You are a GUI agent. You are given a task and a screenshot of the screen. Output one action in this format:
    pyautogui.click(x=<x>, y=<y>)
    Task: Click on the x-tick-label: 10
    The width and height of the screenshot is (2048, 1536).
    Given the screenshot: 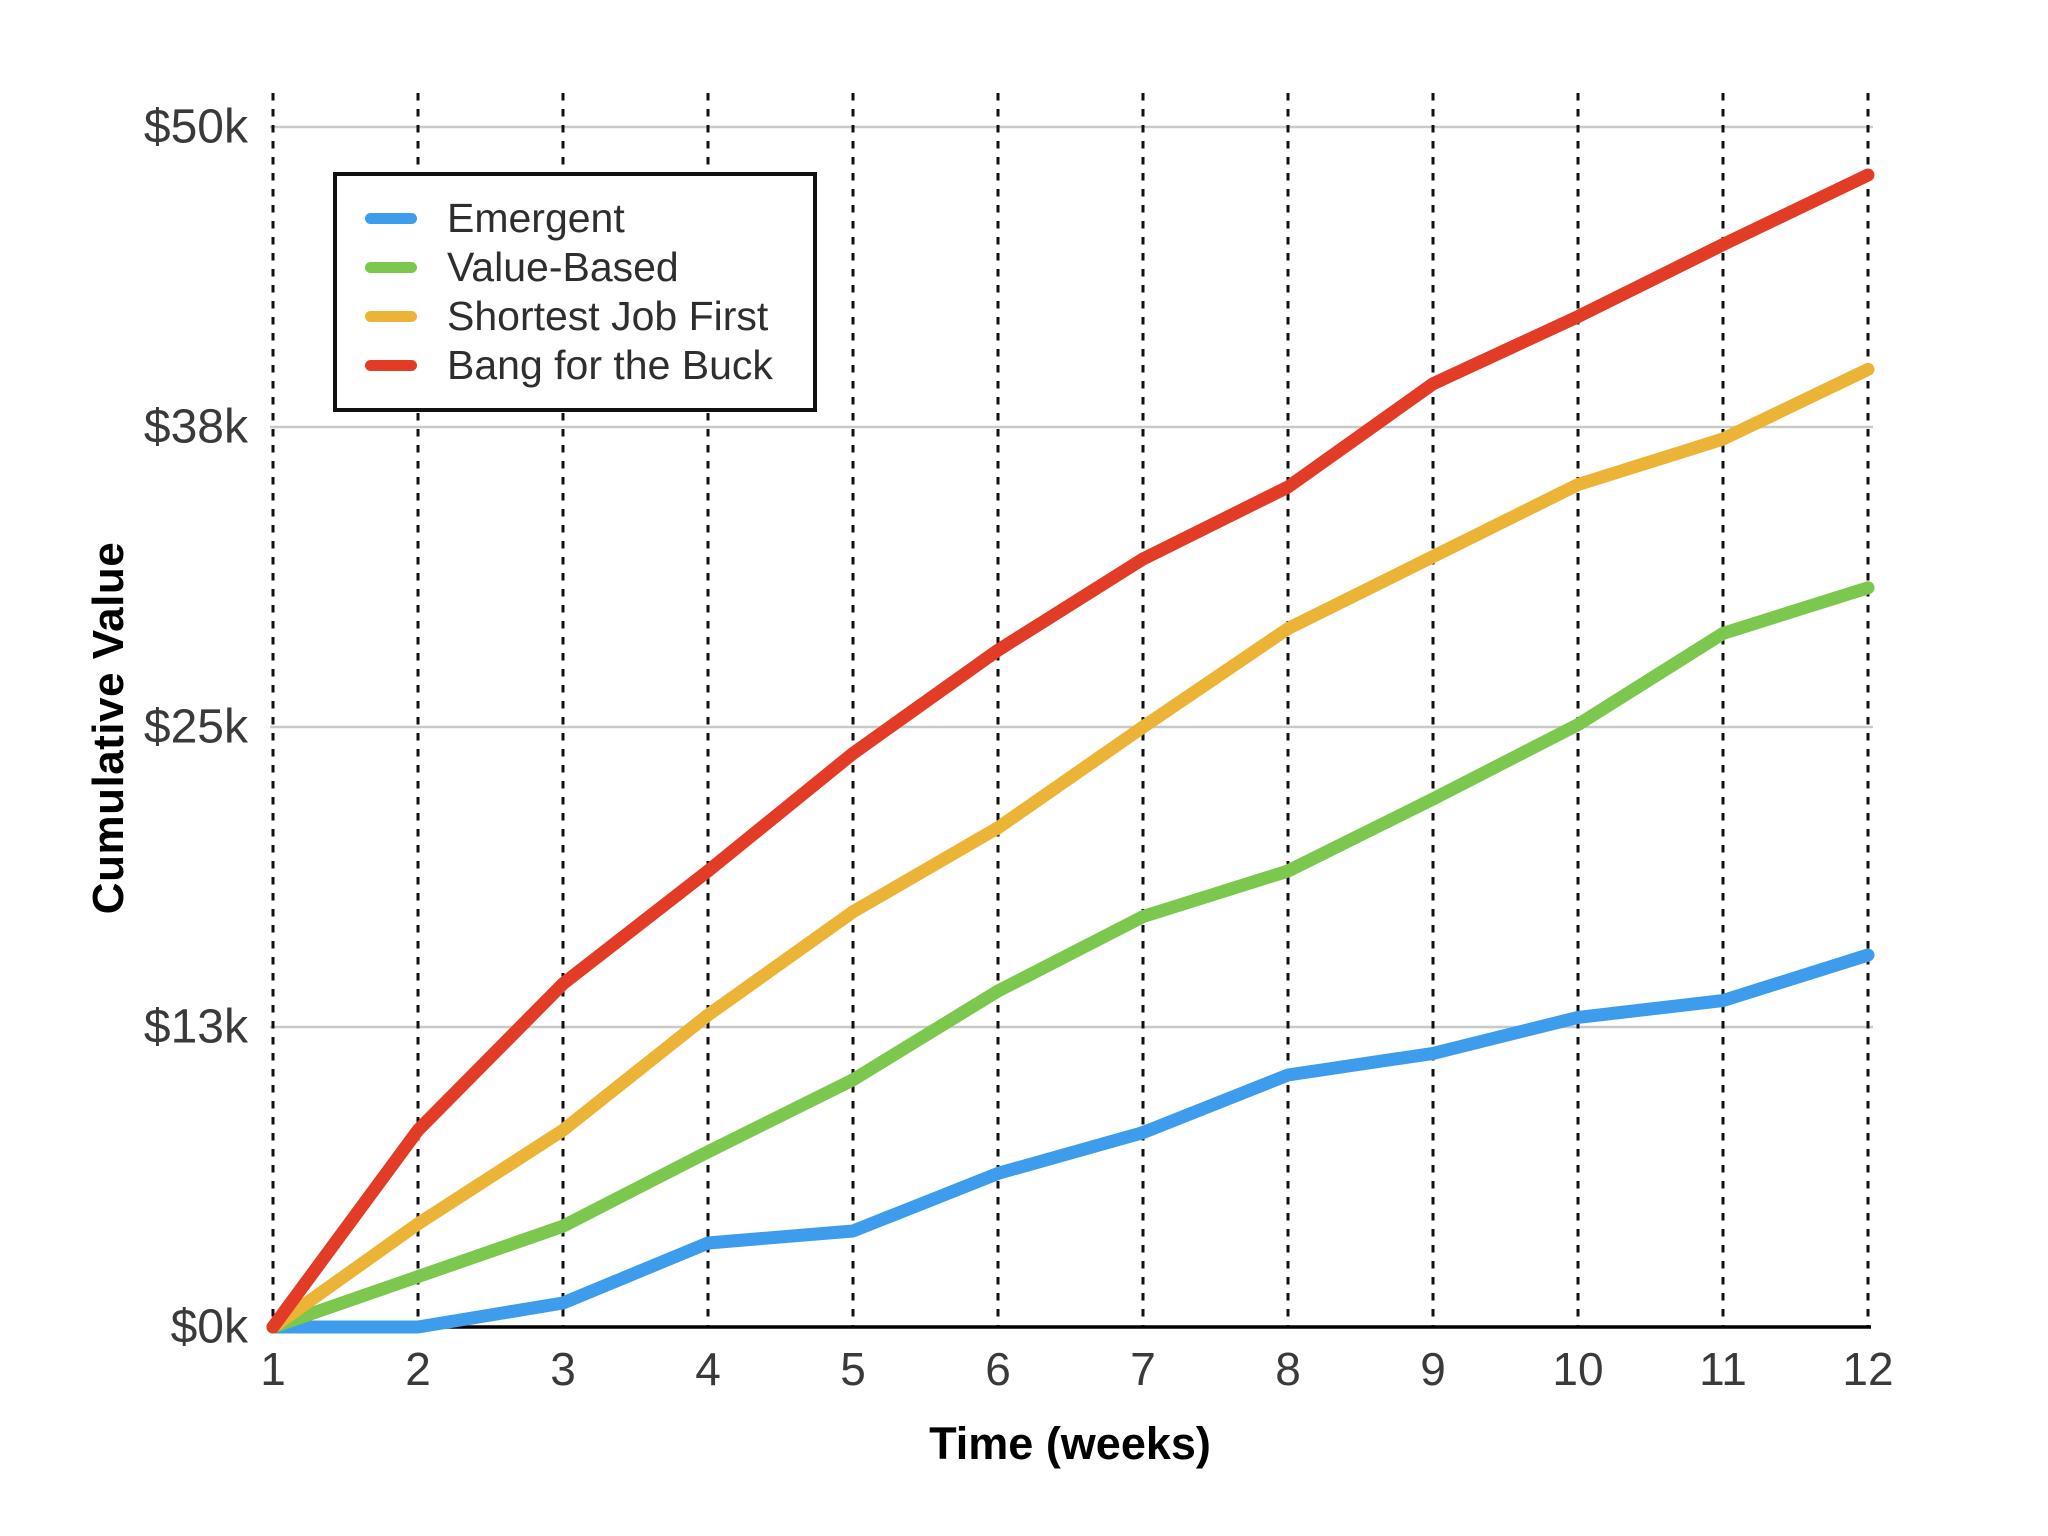 What is the action you would take?
    pyautogui.click(x=1578, y=1369)
    